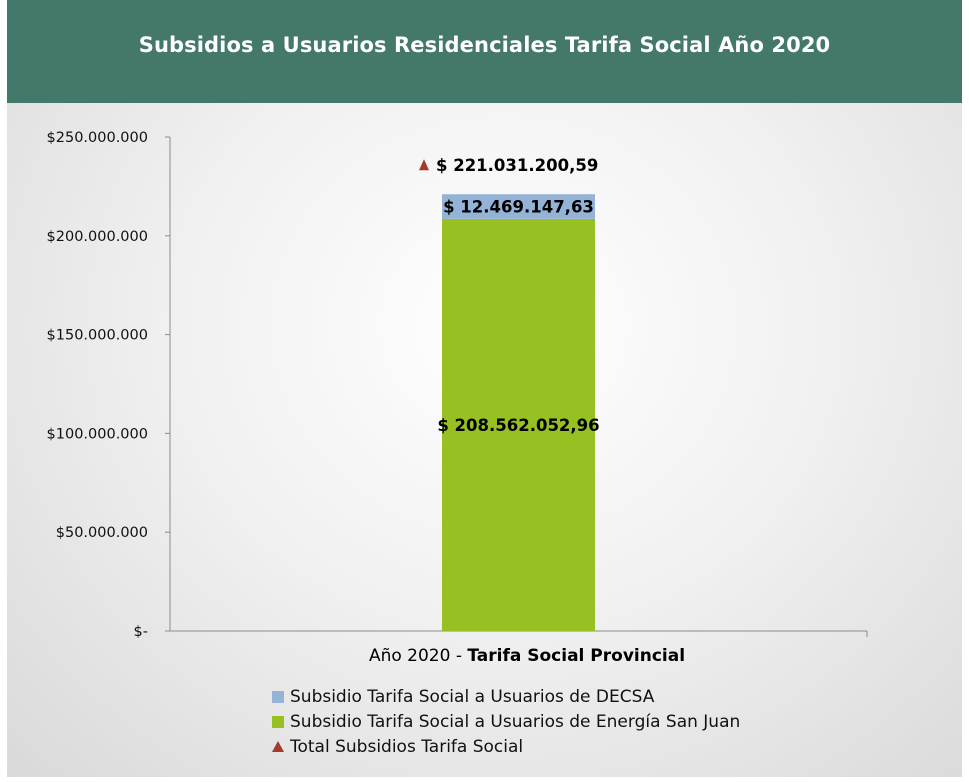 The image size is (969, 782). I want to click on legend-triangle-icon, so click(278, 746).